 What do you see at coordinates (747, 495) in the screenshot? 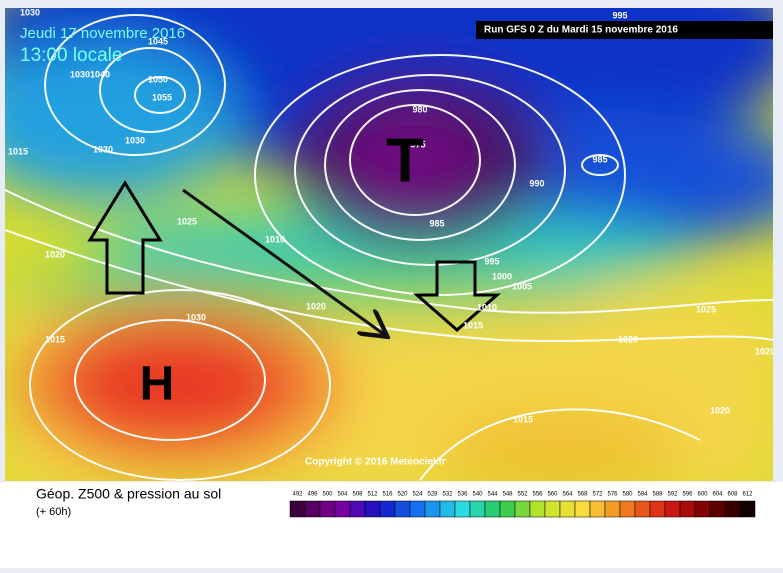
I see `colorbar-label: 612` at bounding box center [747, 495].